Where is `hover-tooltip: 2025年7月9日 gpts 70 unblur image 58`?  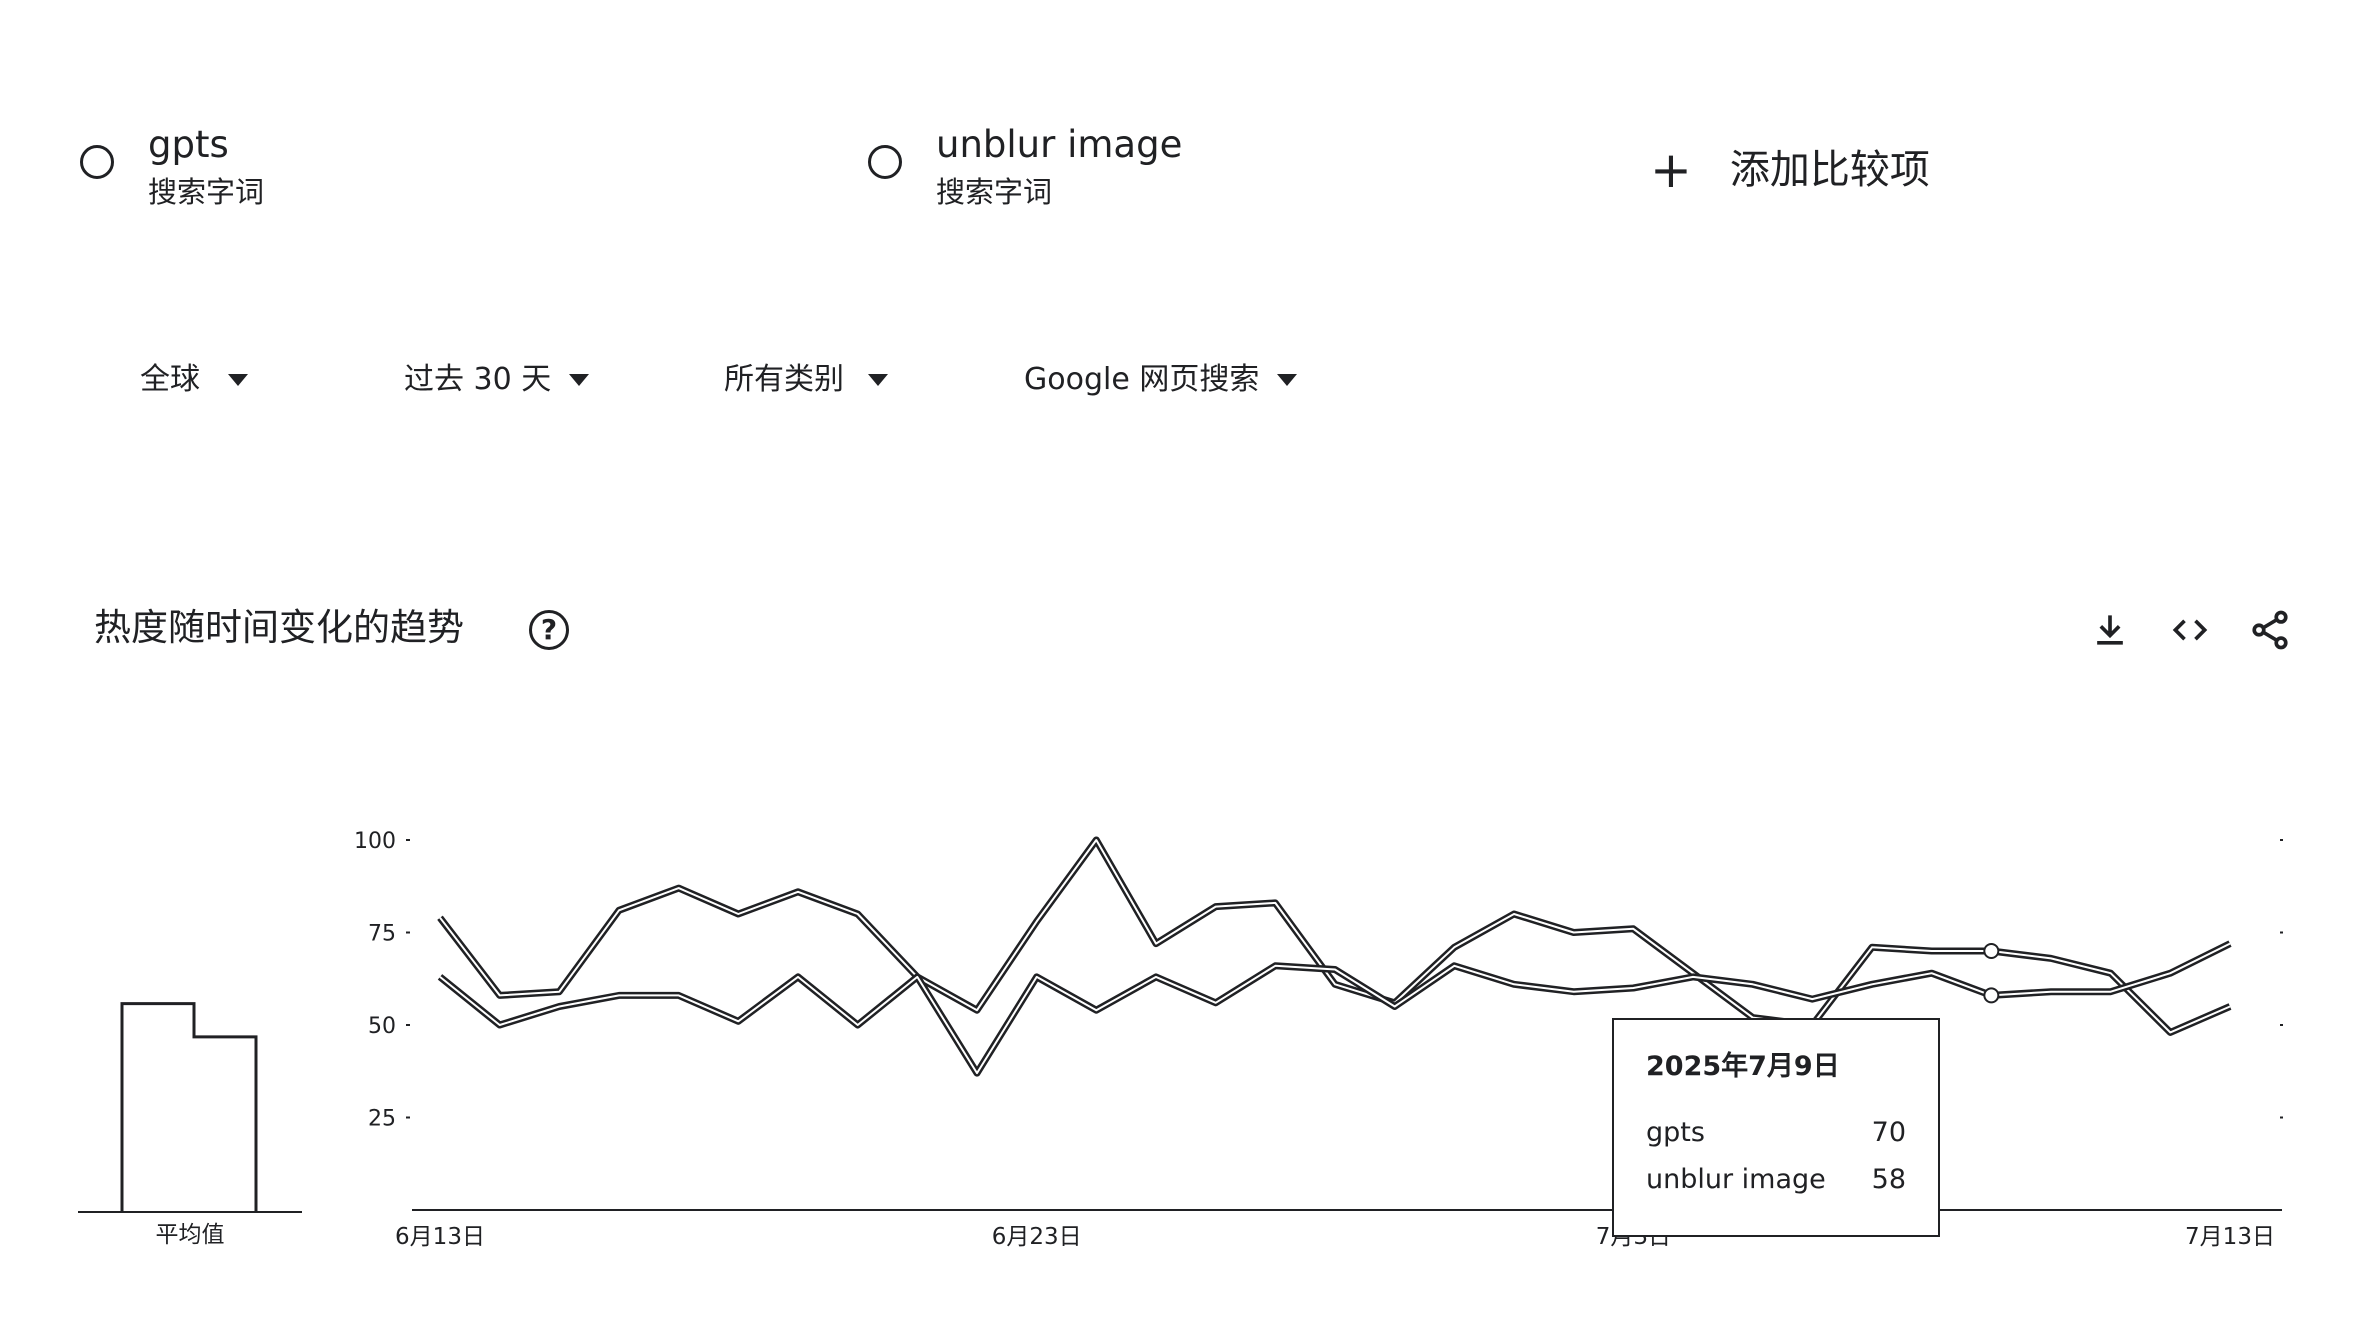
hover-tooltip: 2025年7月9日 gpts 70 unblur image 58 is located at coordinates (1776, 1127).